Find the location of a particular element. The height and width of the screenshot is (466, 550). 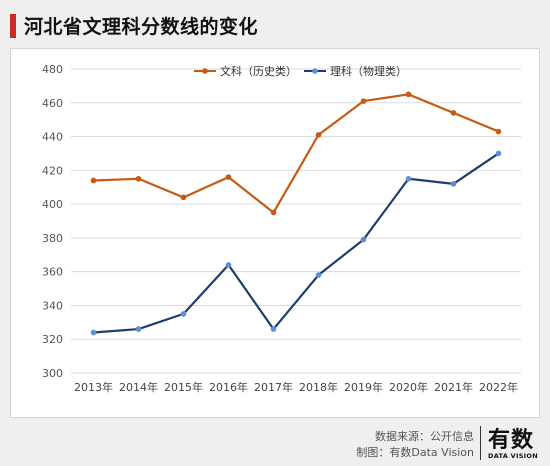

brand-divider is located at coordinates (480, 443).